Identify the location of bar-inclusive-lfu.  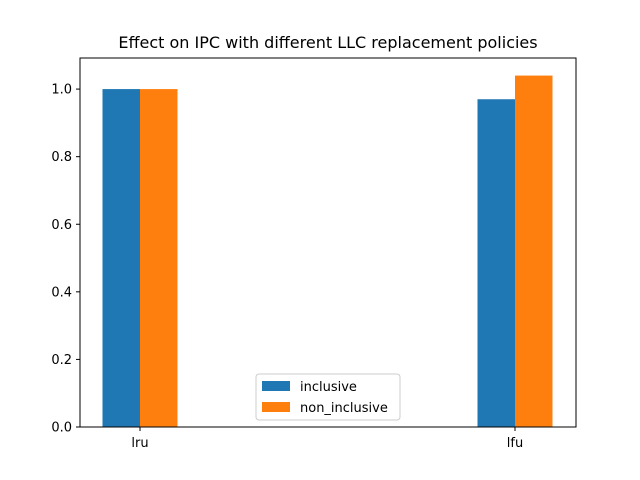
(496, 263).